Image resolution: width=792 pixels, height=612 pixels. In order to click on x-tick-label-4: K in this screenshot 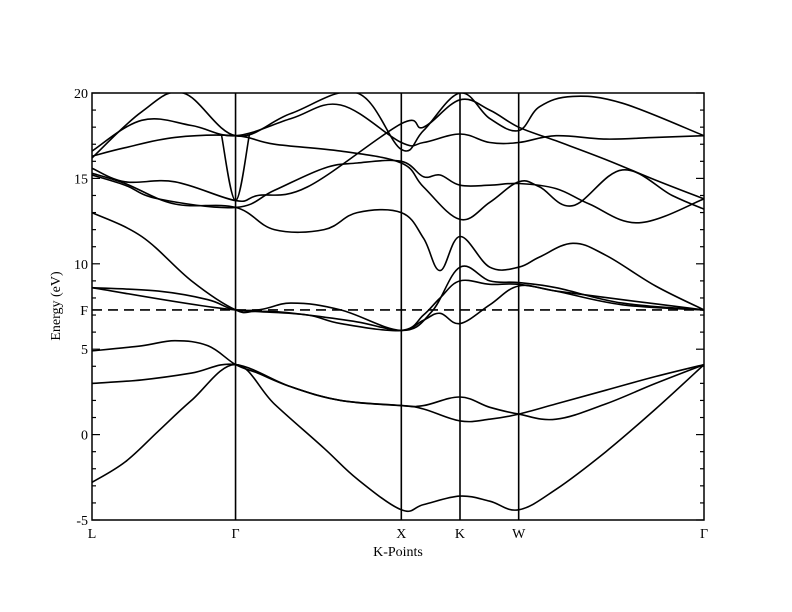, I will do `click(460, 534)`.